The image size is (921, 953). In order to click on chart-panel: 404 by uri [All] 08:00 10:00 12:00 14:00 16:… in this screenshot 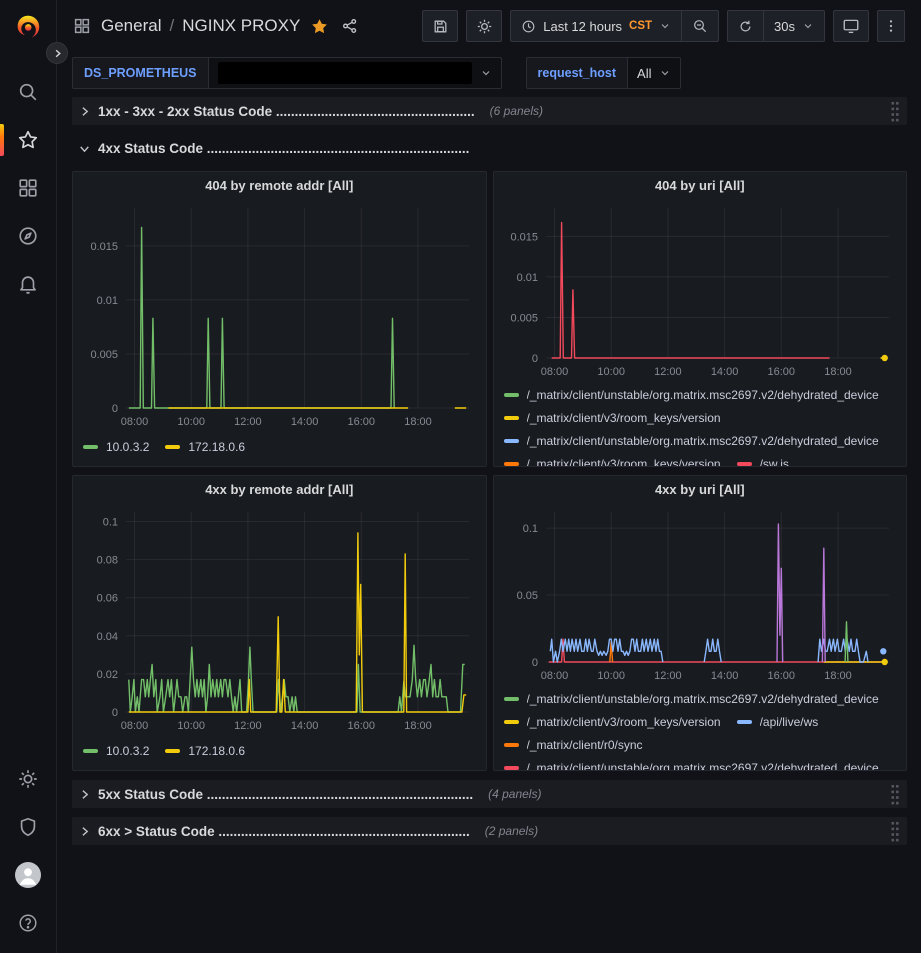, I will do `click(699, 319)`.